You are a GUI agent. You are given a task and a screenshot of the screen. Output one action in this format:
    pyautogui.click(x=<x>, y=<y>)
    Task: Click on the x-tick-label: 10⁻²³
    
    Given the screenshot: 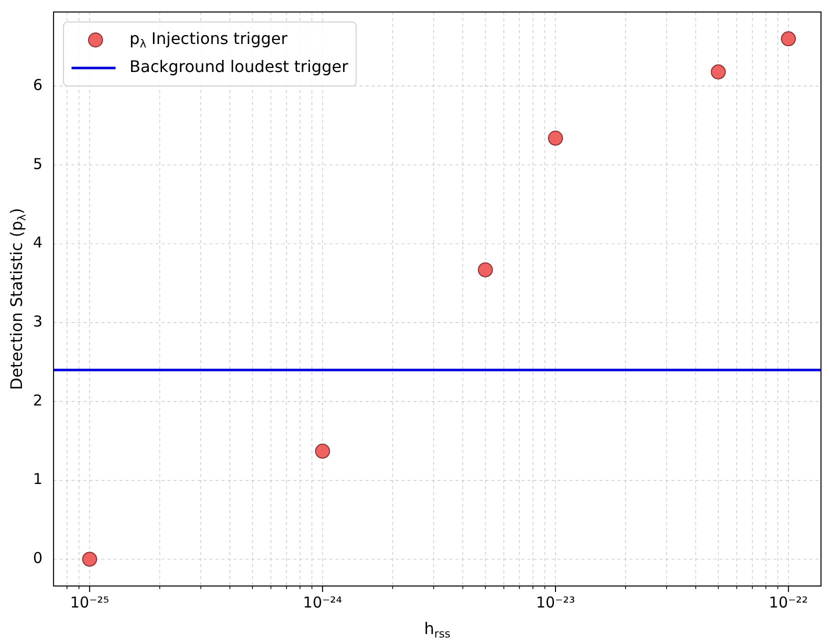 What is the action you would take?
    pyautogui.click(x=556, y=602)
    